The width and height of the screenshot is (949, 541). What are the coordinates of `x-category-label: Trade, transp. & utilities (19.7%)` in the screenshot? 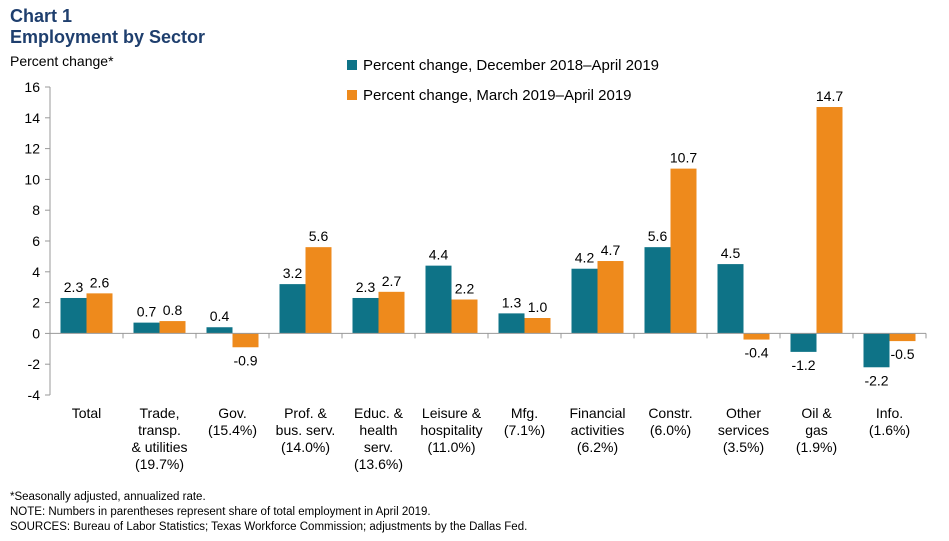 It's located at (159, 438).